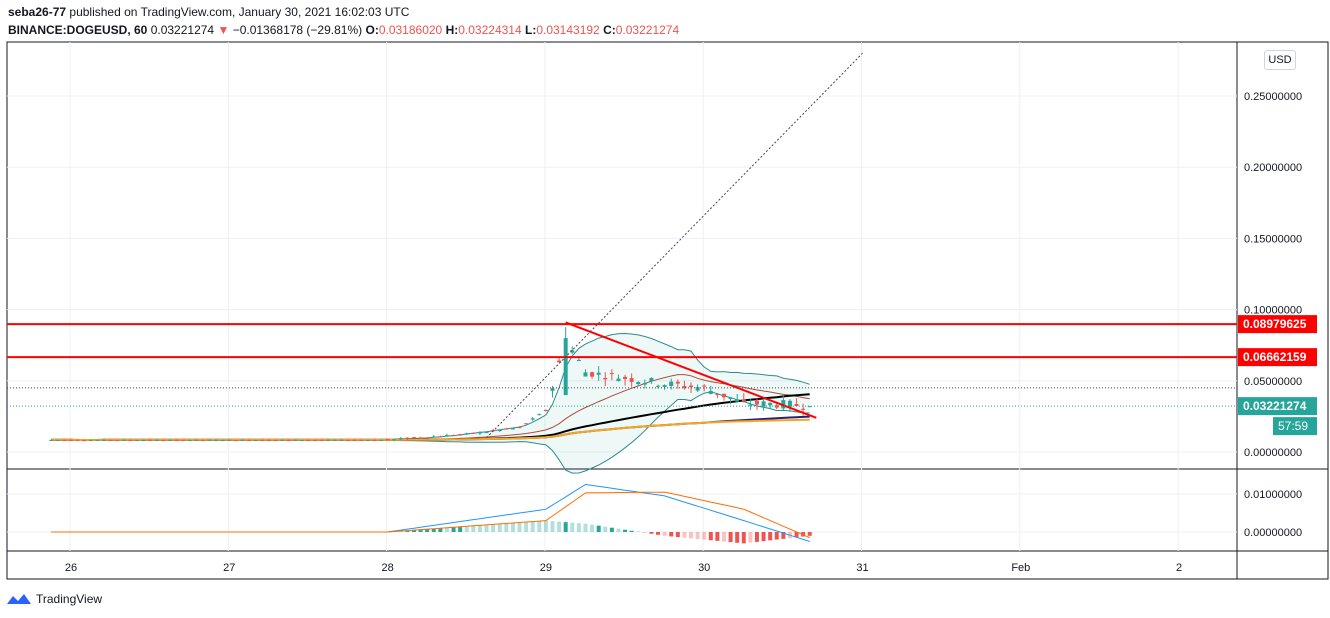 This screenshot has width=1330, height=618. What do you see at coordinates (78, 30) in the screenshot?
I see `symbol-label: BINANCE:DOGEUSD, 60` at bounding box center [78, 30].